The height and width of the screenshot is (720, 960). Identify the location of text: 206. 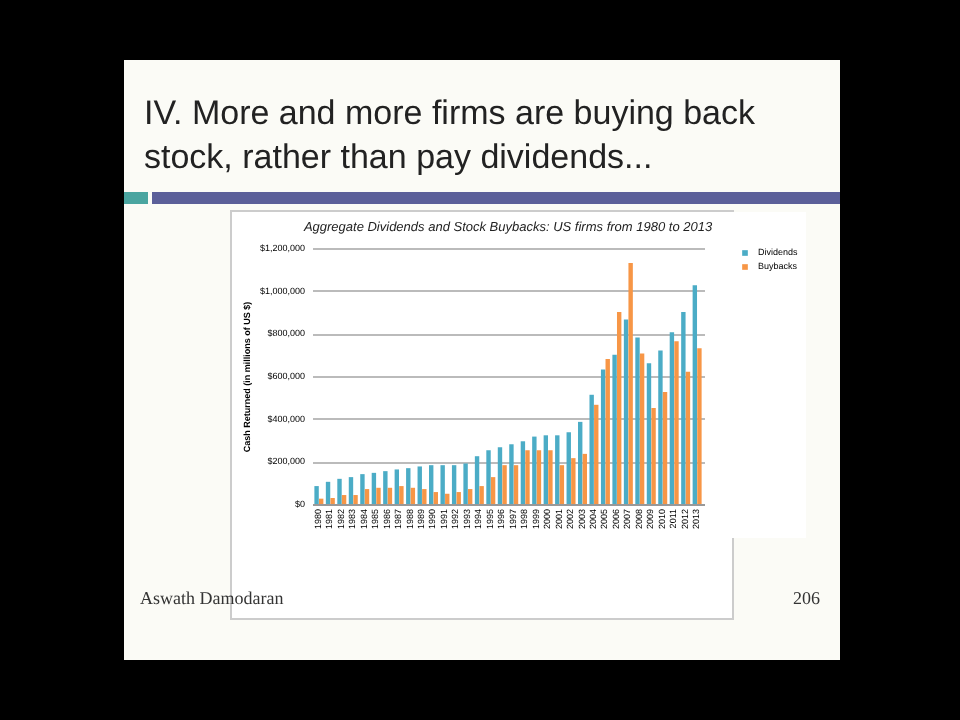
(806, 598).